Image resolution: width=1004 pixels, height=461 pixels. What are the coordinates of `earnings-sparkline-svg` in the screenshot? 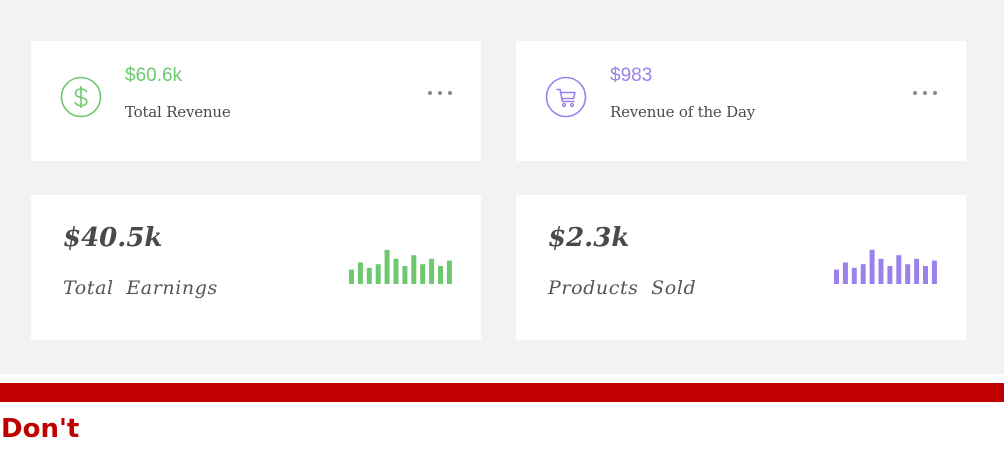 It's located at (400, 266).